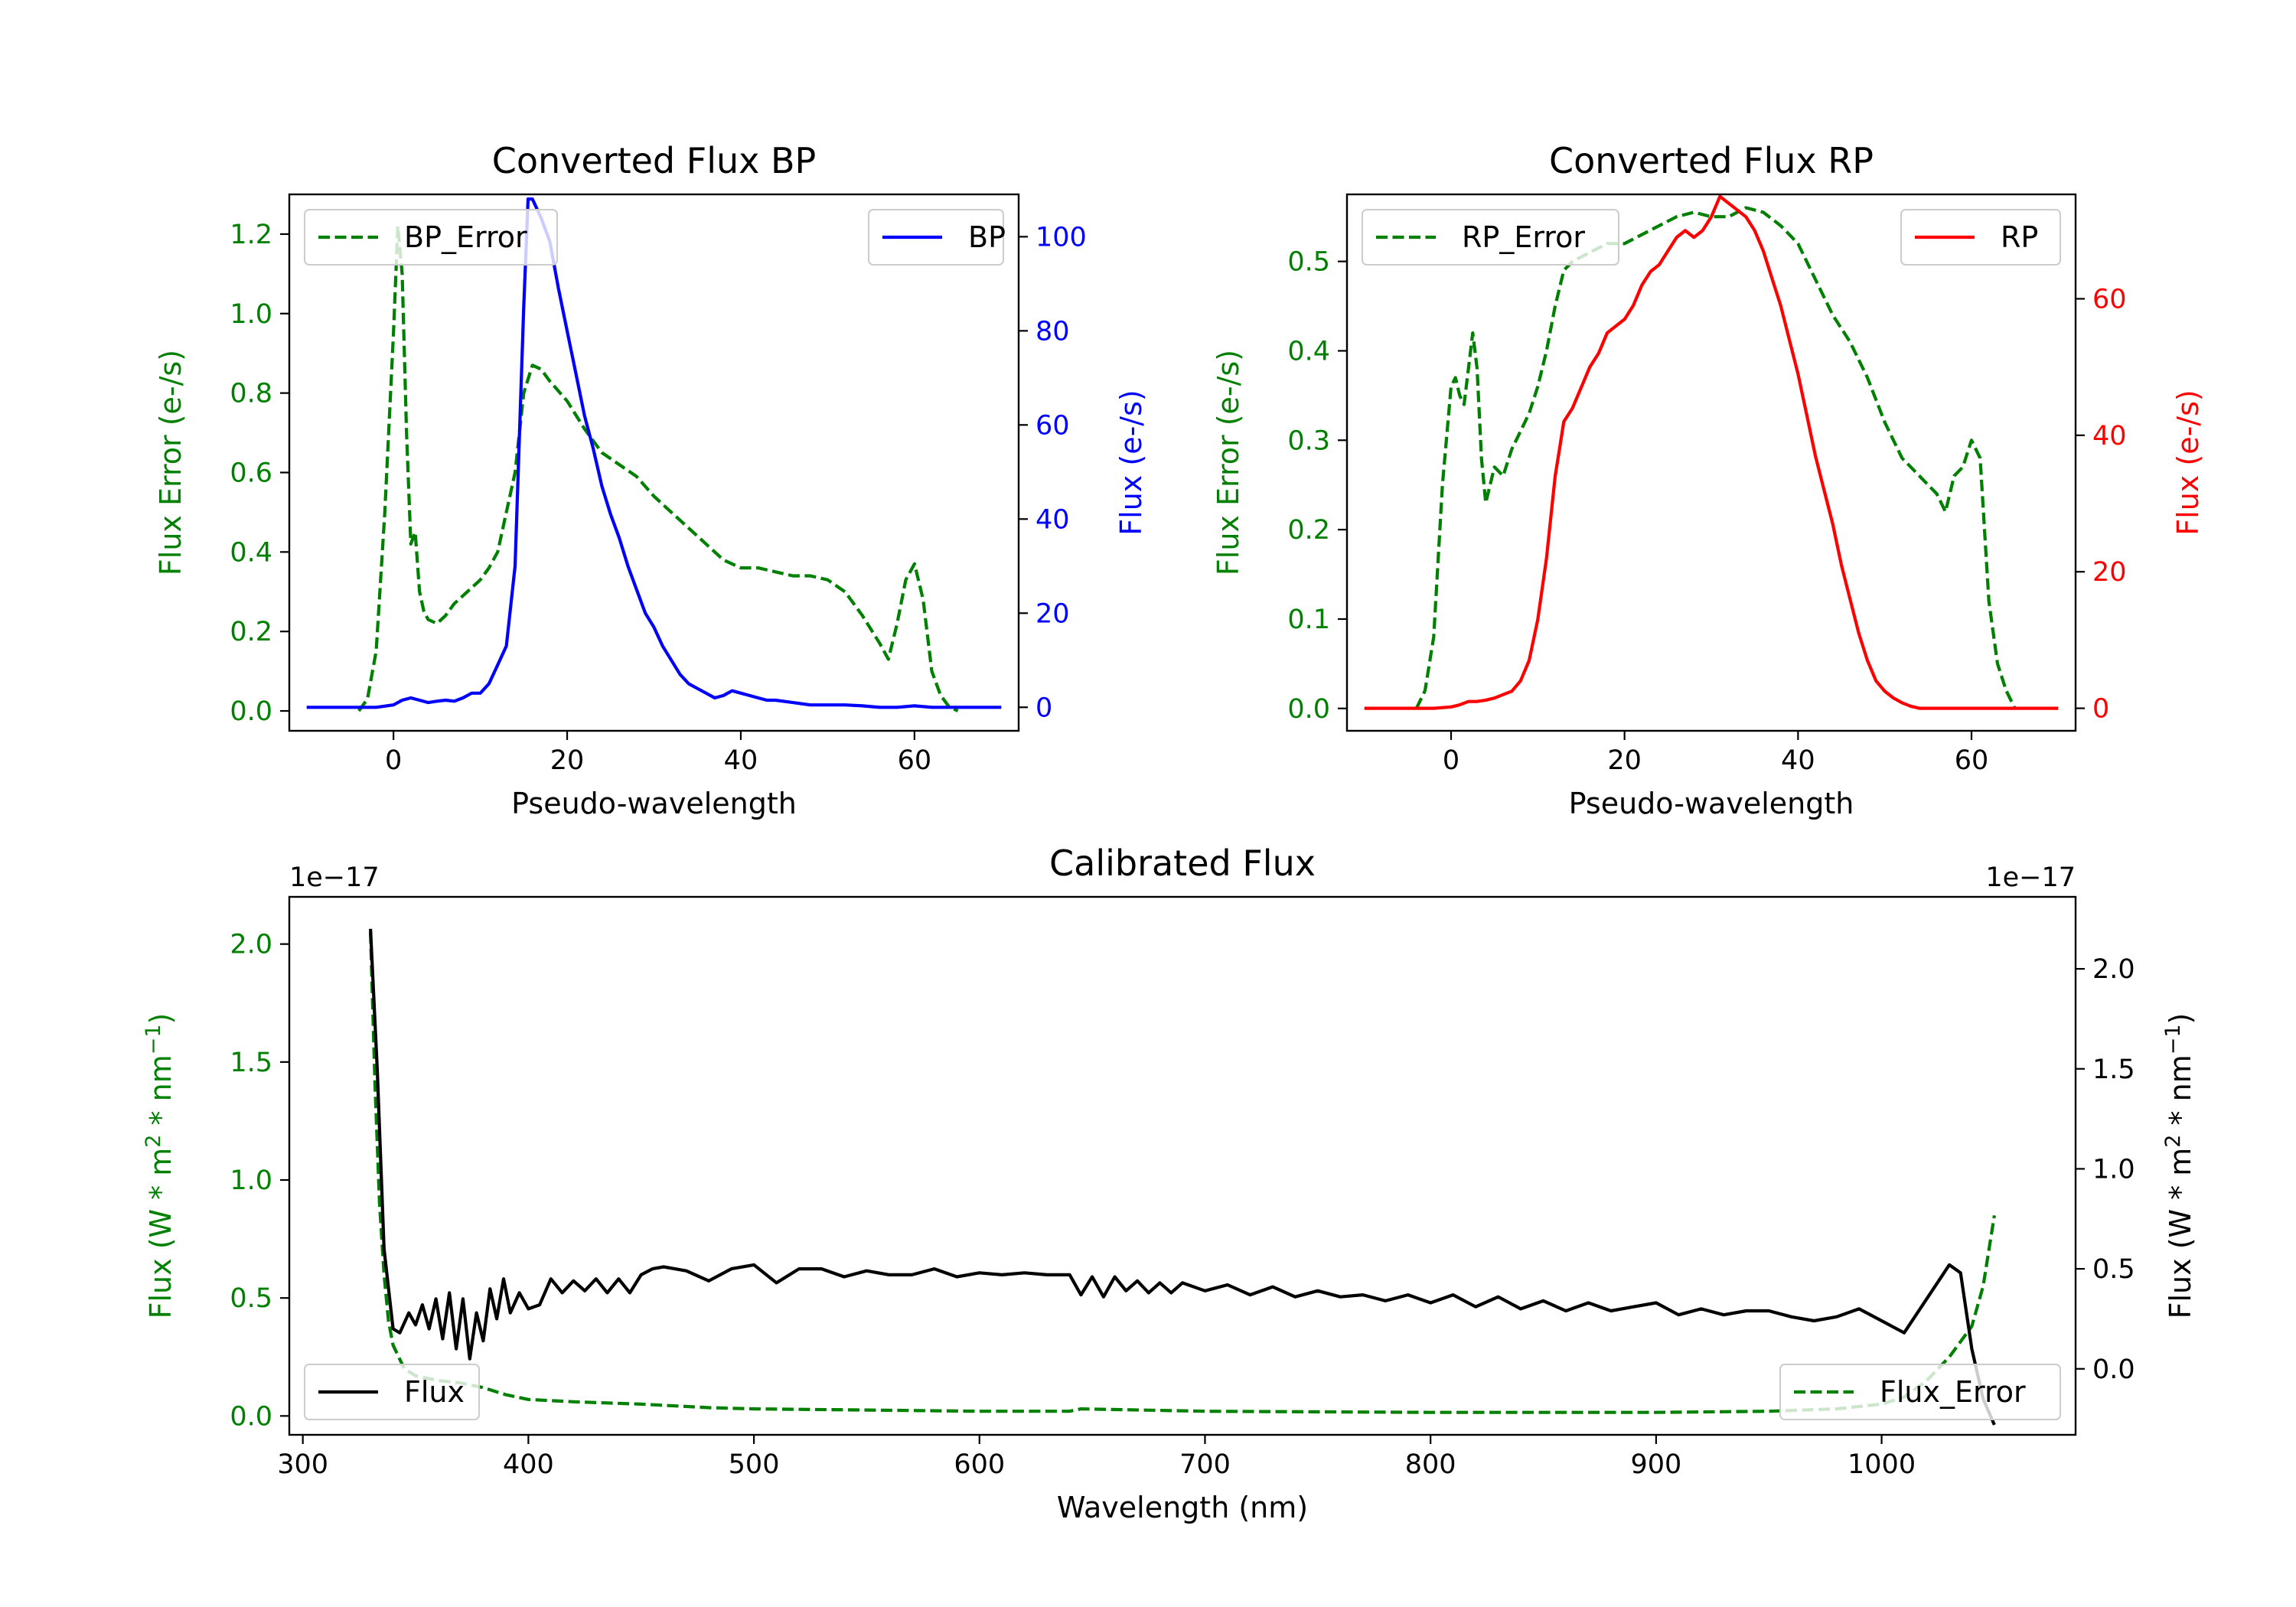 This screenshot has width=2296, height=1607. Describe the element at coordinates (1182, 1507) in the screenshot. I see `x-axis-label: Wavelength (nm)` at that location.